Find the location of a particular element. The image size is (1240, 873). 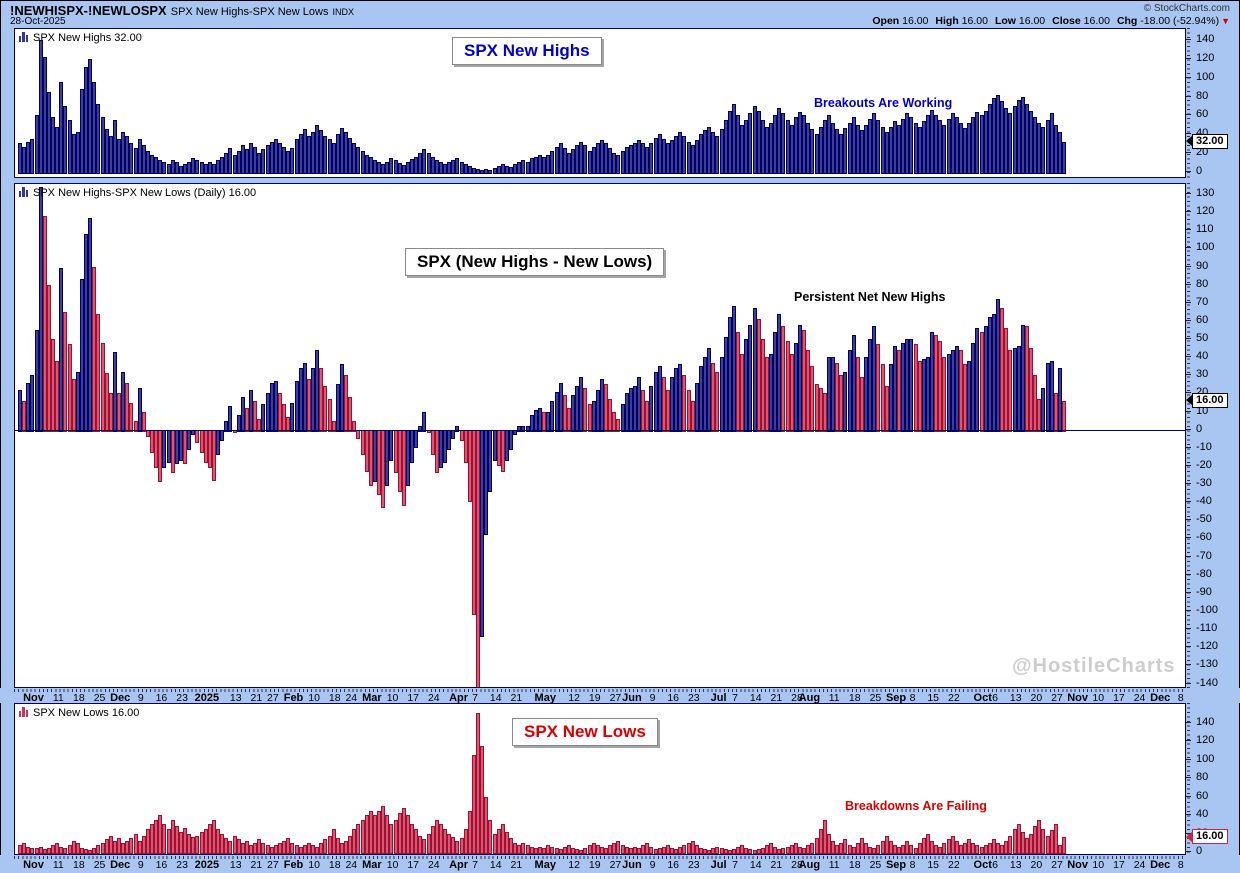

y-tick-label: -90 is located at coordinates (1204, 591).